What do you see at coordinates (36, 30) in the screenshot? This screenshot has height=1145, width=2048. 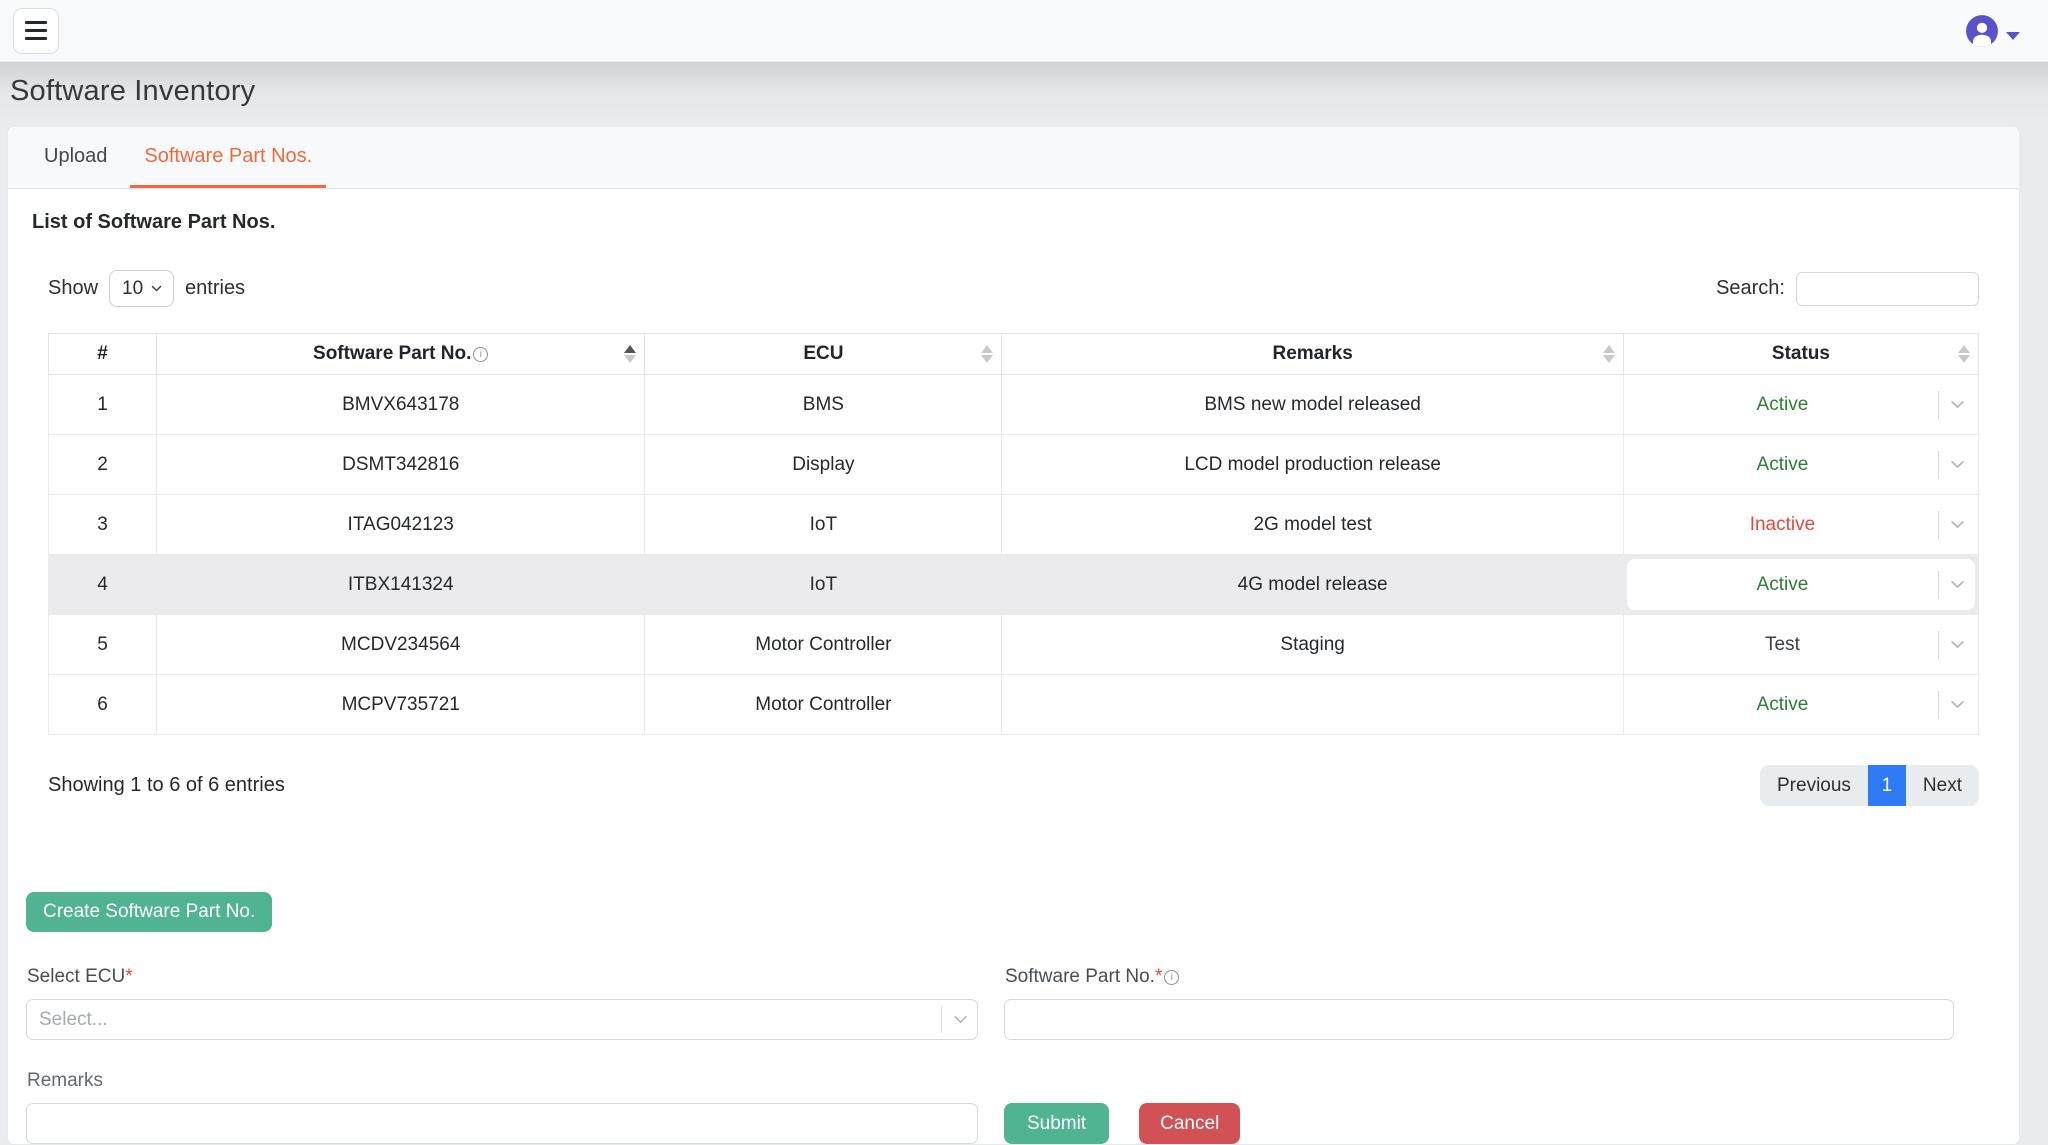 I see `hamburger-menu-button` at bounding box center [36, 30].